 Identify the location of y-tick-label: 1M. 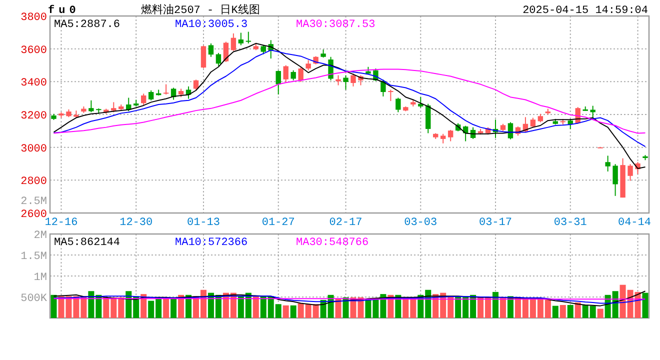
(40, 278).